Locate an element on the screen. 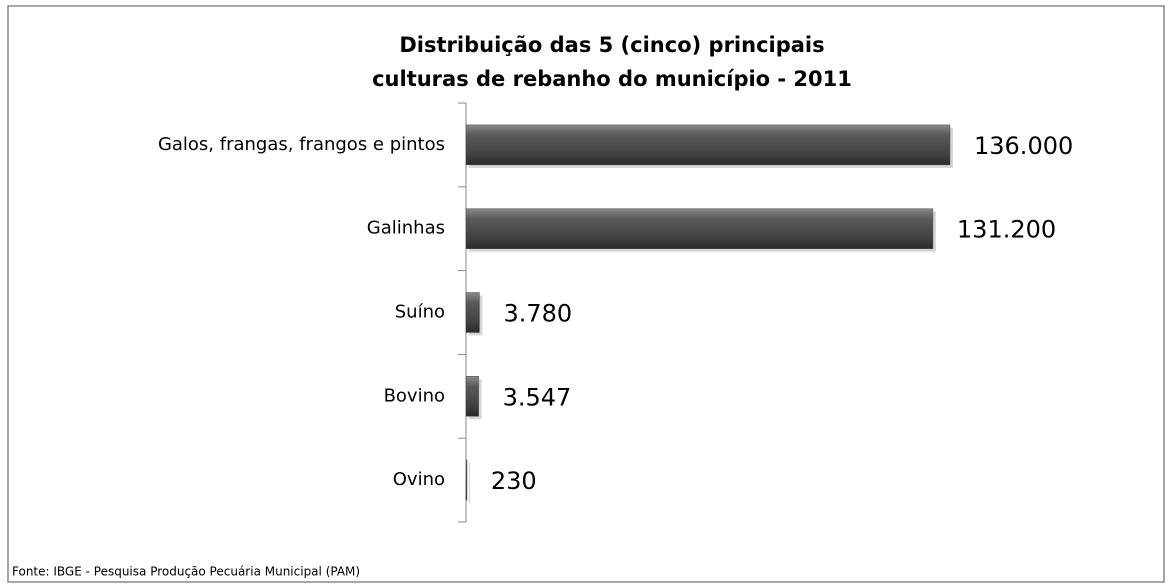  y-tick-label: Galos, frangas, frangos e pintos is located at coordinates (301, 144).